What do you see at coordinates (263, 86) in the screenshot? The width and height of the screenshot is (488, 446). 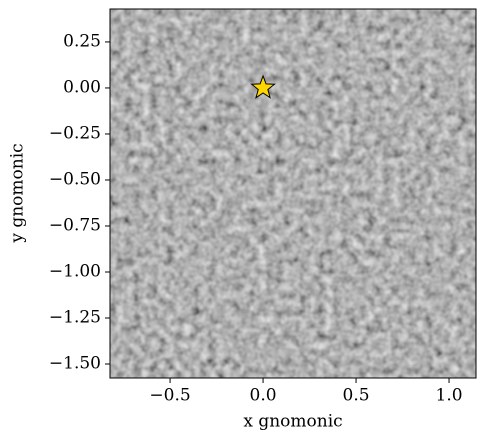 I see `star-marker` at bounding box center [263, 86].